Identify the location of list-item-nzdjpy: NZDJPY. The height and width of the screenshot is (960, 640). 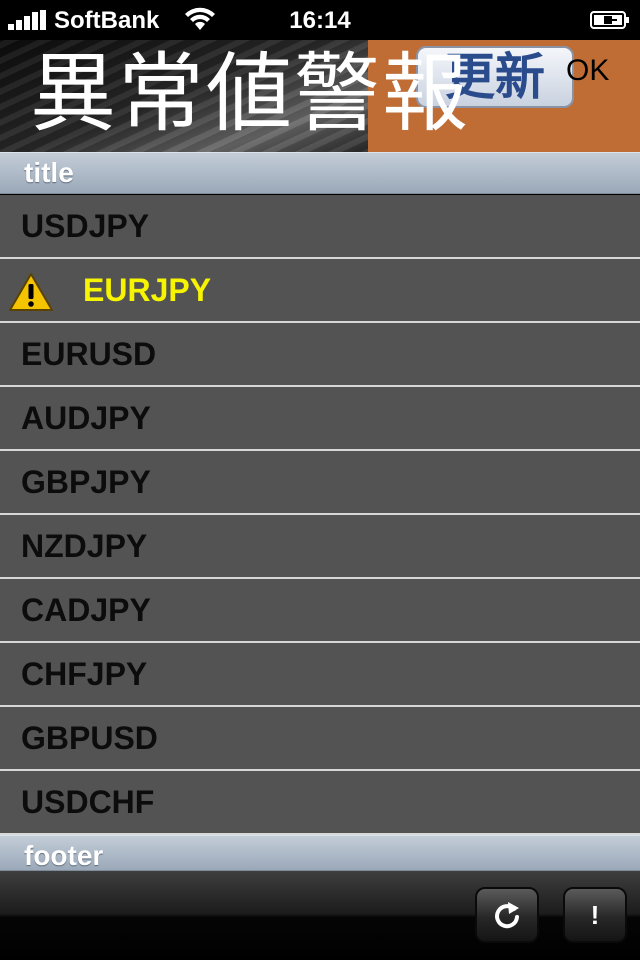
(320, 547).